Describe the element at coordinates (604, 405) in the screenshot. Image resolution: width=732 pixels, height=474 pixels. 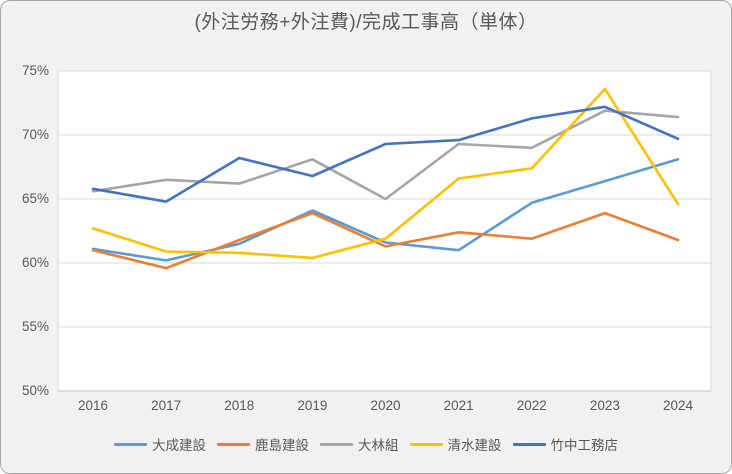
I see `x-axis-label: 2023` at that location.